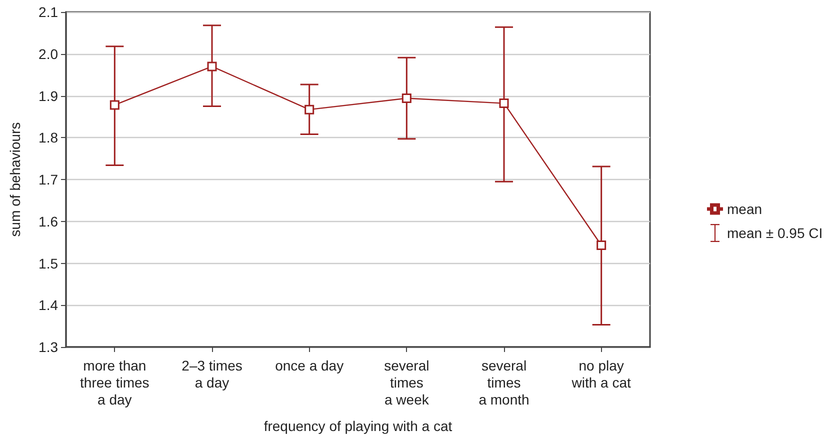  Describe the element at coordinates (15, 179) in the screenshot. I see `y-axis-title: sum of behaviours` at that location.